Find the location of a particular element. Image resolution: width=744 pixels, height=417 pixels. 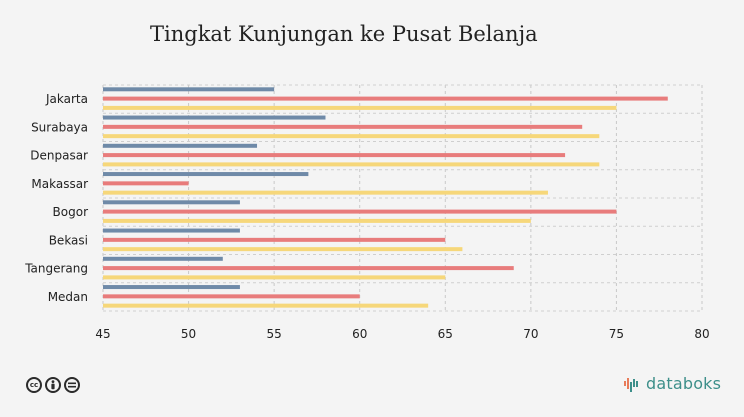

x-tick-label: 70 is located at coordinates (530, 334).